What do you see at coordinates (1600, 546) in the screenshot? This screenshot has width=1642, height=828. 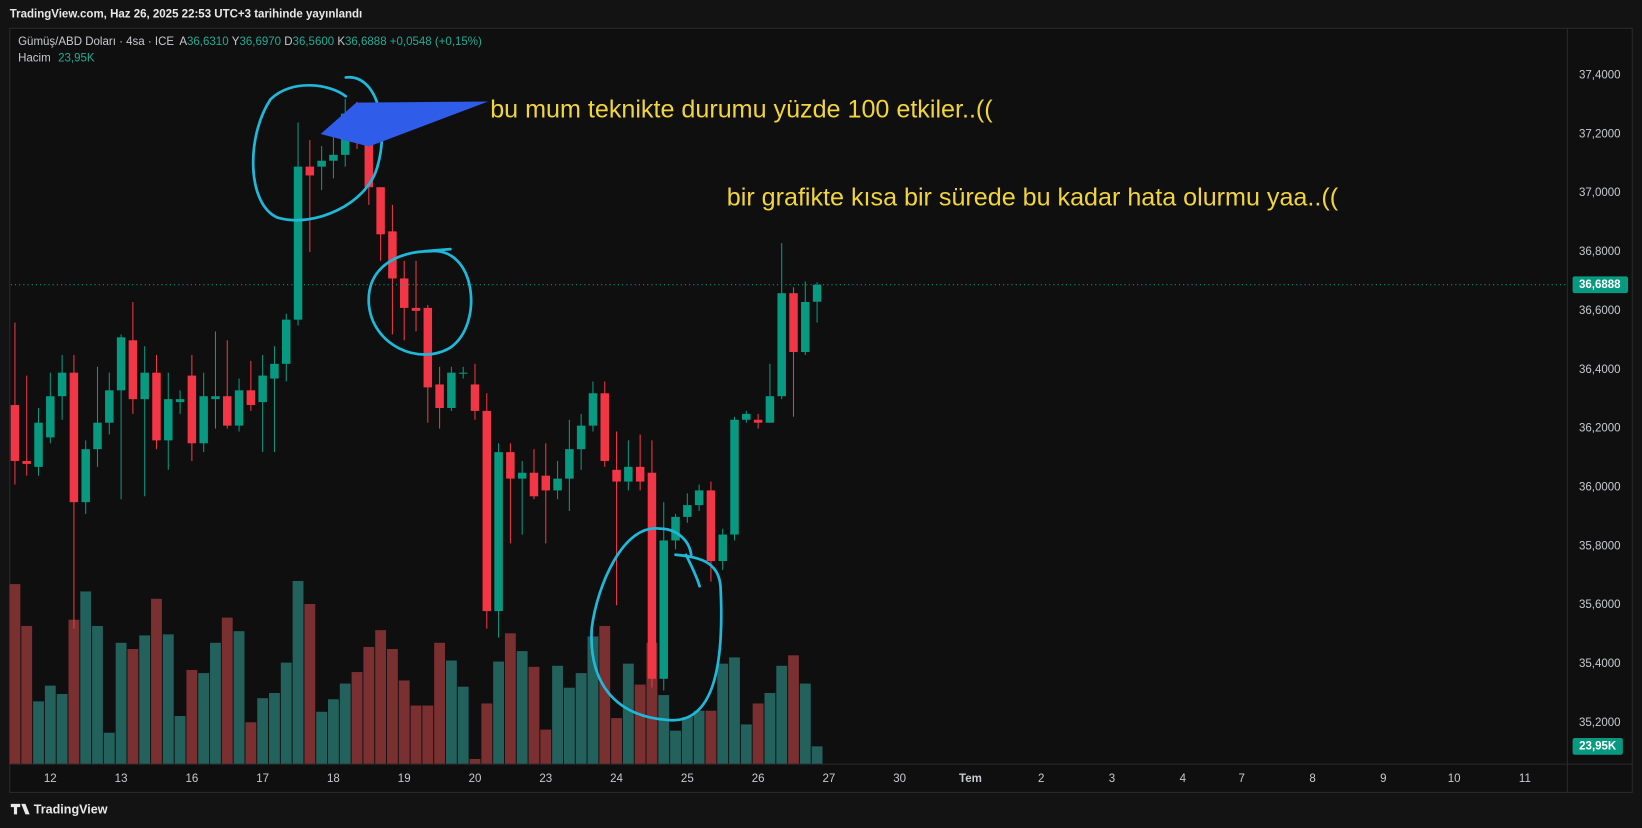 I see `y-tick-label: 35,8000` at bounding box center [1600, 546].